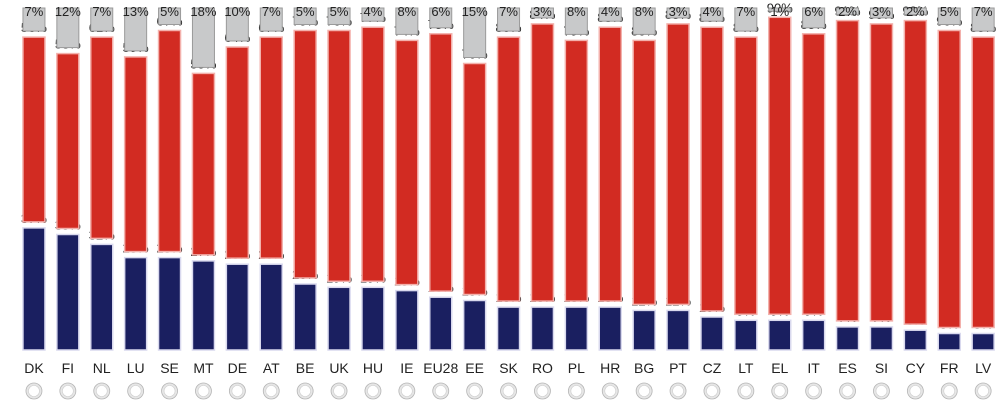  Describe the element at coordinates (542, 368) in the screenshot. I see `category-label: RO` at that location.